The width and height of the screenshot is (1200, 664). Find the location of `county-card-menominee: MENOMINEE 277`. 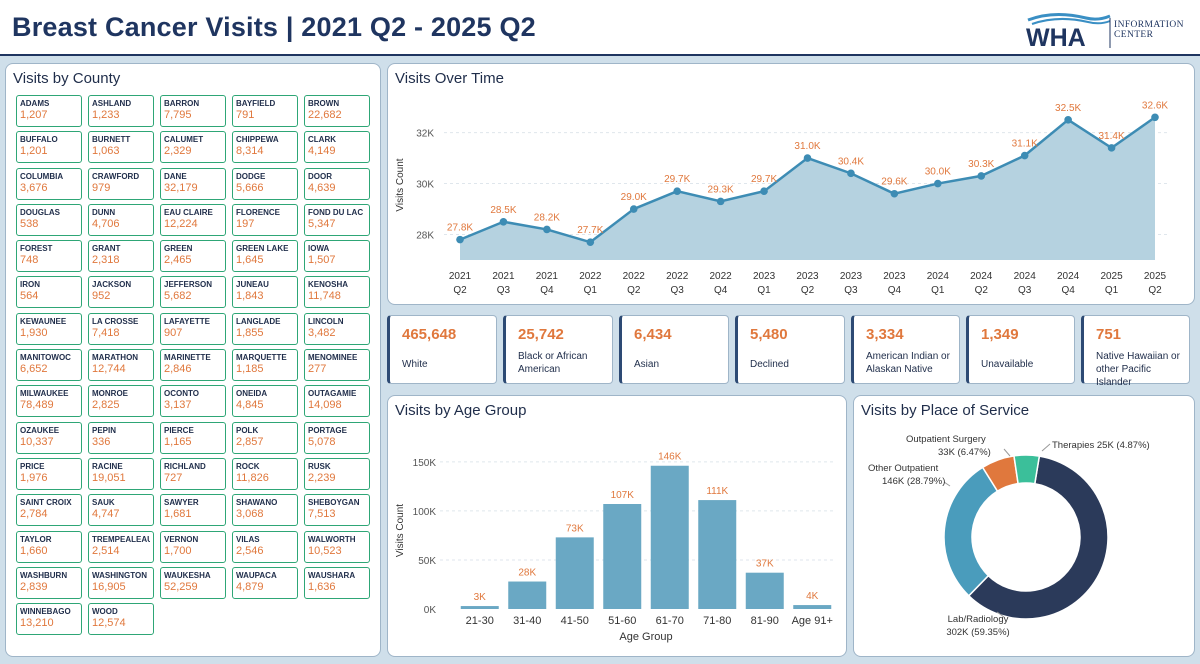

county-card-menominee: MENOMINEE 277 is located at coordinates (337, 365).